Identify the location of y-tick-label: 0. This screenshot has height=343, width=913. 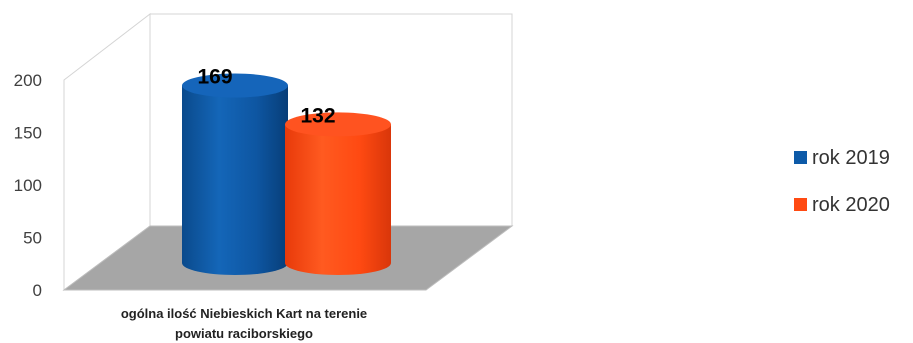
(37, 290).